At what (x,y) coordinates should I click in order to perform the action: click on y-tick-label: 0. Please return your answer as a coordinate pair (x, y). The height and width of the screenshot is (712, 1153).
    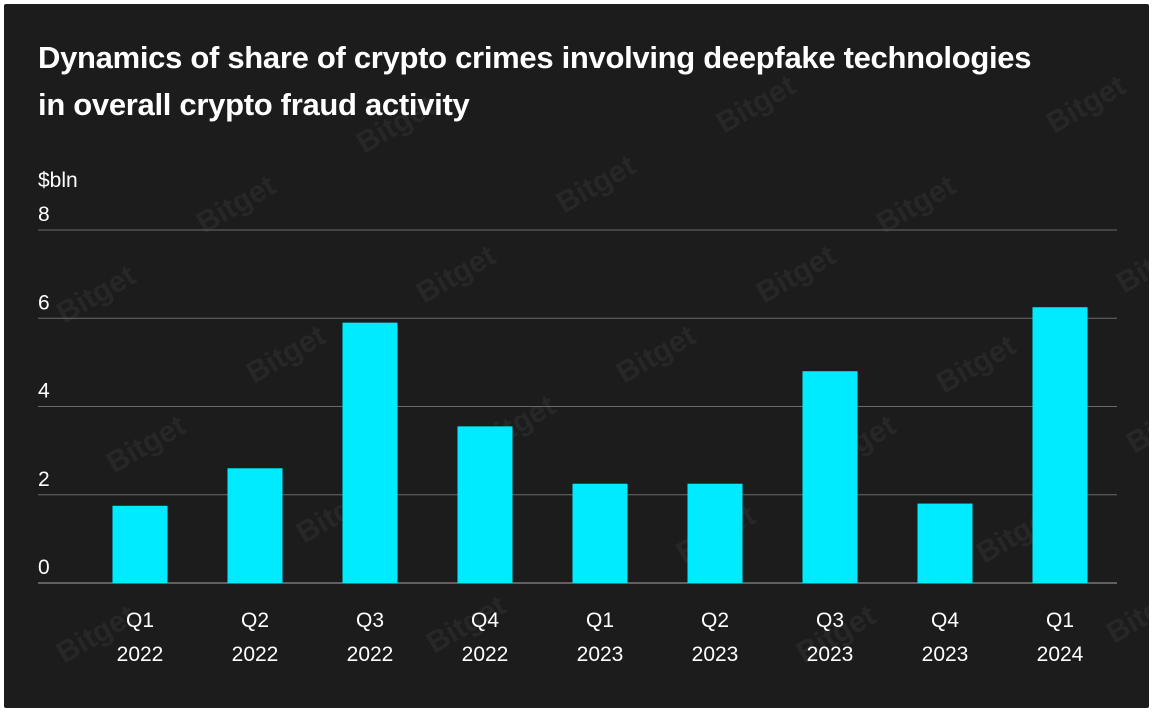
    Looking at the image, I should click on (44, 567).